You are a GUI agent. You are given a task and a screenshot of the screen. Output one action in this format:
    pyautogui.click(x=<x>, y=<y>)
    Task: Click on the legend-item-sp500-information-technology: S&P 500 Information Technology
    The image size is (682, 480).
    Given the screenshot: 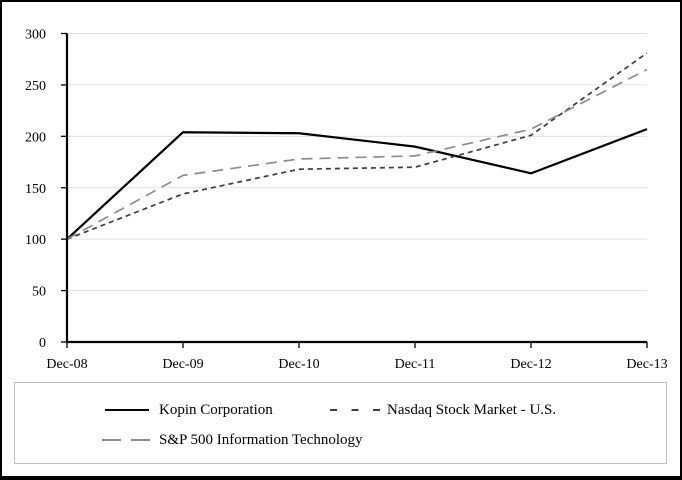 What is the action you would take?
    pyautogui.click(x=232, y=440)
    